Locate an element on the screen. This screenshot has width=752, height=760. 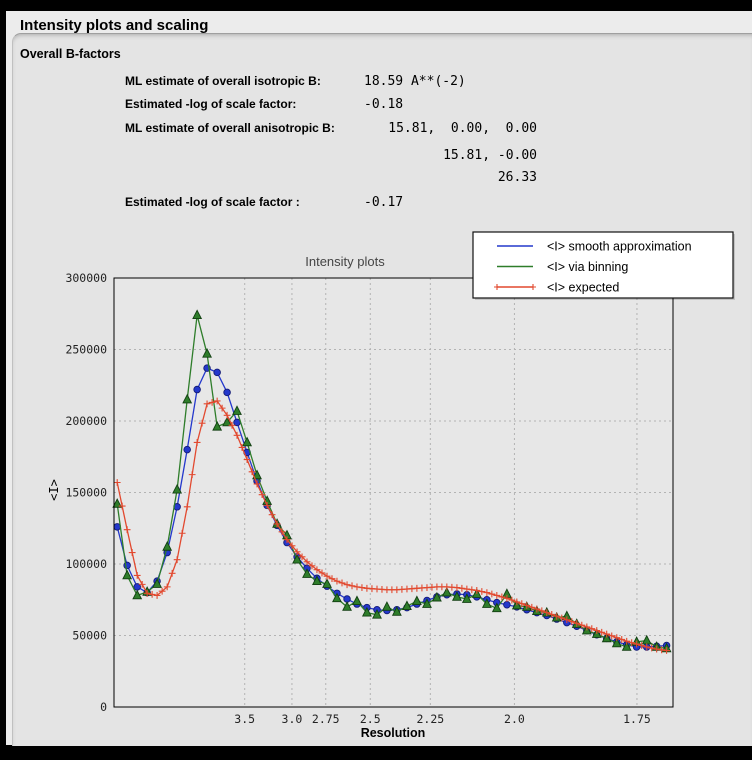
x-tick-label: 1.75 is located at coordinates (637, 719).